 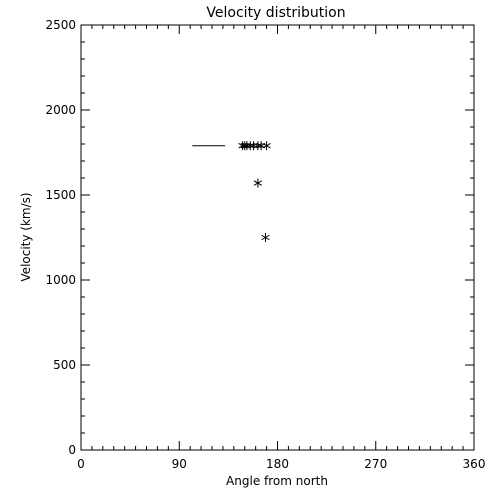 I want to click on x-tick-label: 90, so click(x=179, y=464).